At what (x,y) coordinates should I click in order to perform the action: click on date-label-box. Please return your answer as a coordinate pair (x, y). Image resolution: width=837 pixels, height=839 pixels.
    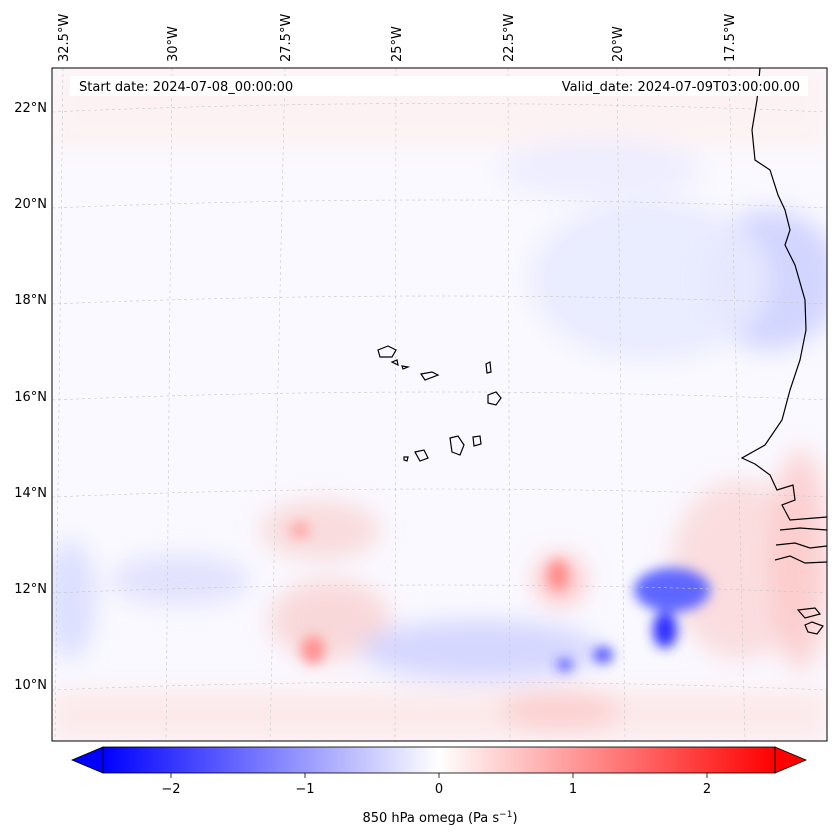
    Looking at the image, I should click on (439, 86).